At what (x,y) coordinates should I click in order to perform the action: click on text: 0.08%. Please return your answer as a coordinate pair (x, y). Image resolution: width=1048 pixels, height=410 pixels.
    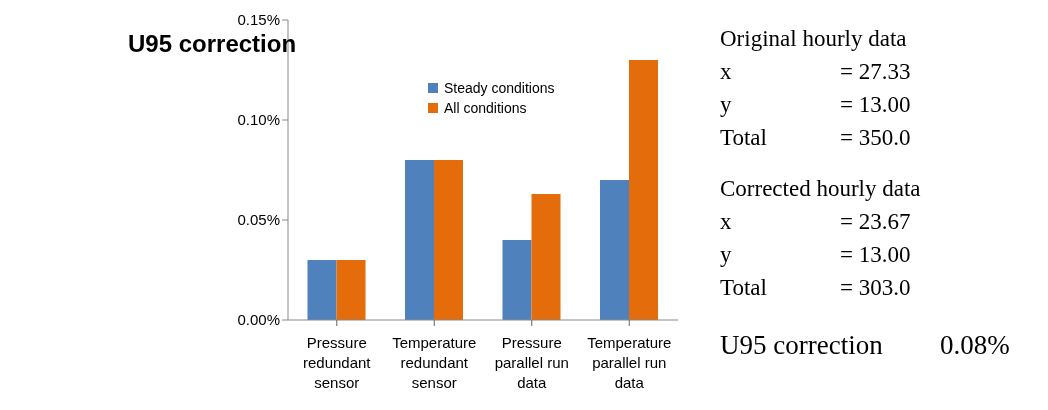
    Looking at the image, I should click on (975, 345).